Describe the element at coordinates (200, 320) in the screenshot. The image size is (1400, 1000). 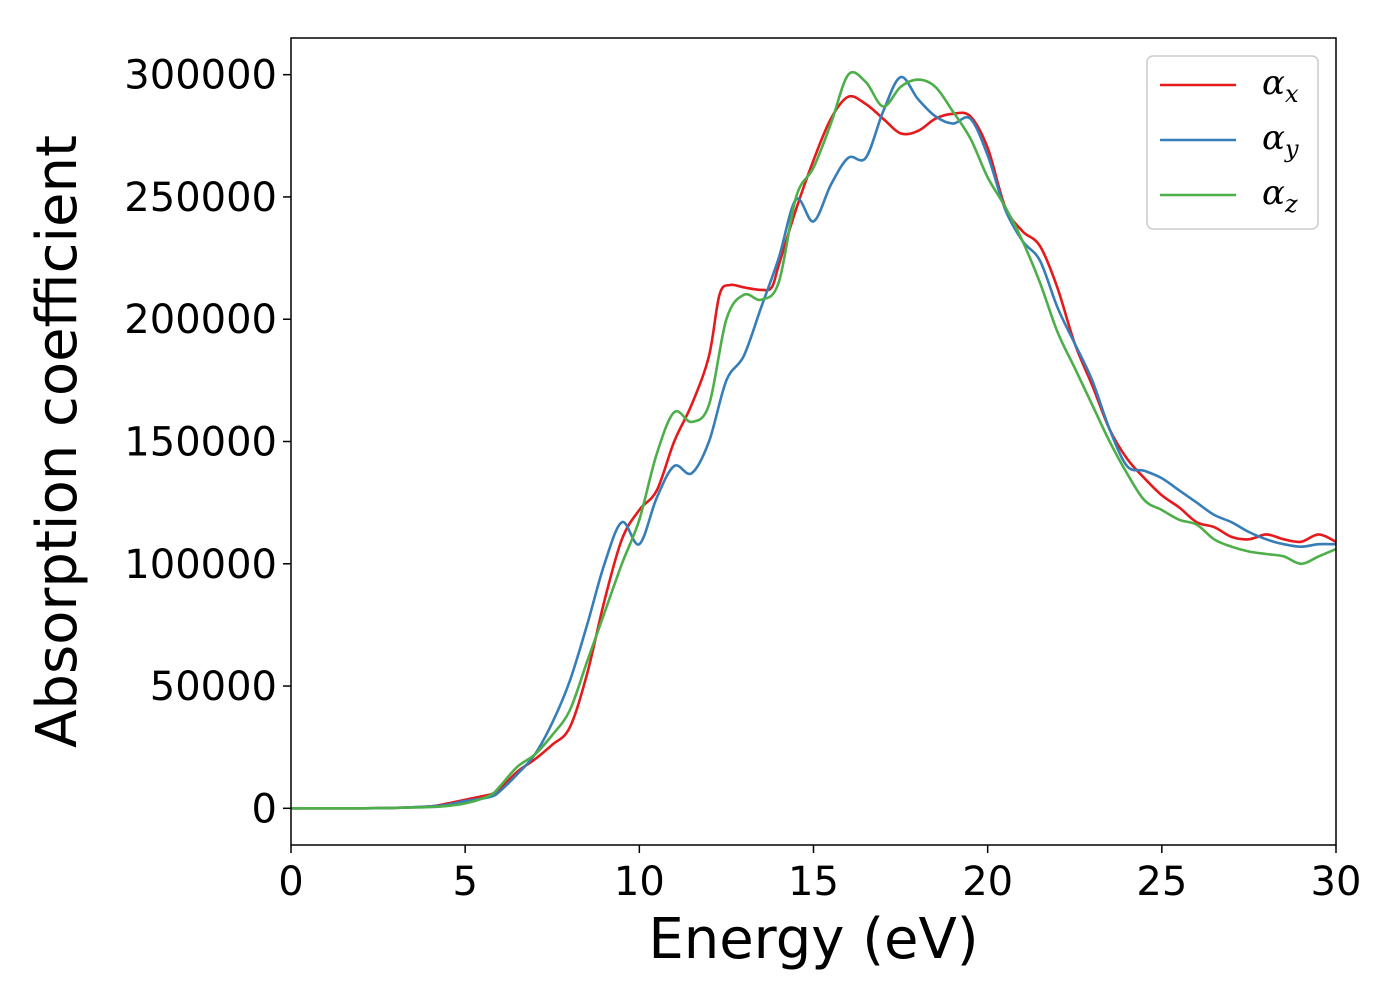
I see `y-tick-label: 200000` at that location.